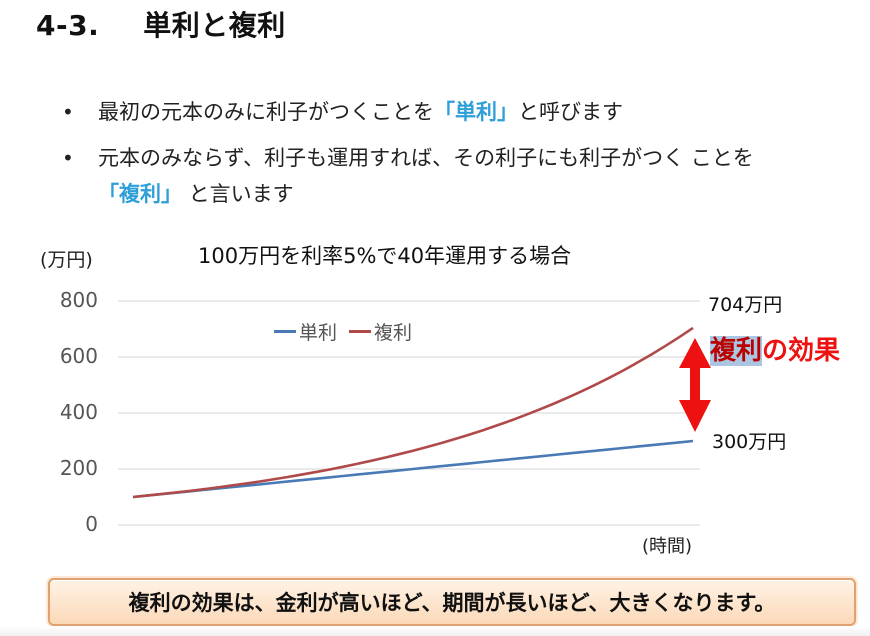 This screenshot has width=870, height=636. Describe the element at coordinates (78, 356) in the screenshot. I see `y-tick-600: 600` at that location.